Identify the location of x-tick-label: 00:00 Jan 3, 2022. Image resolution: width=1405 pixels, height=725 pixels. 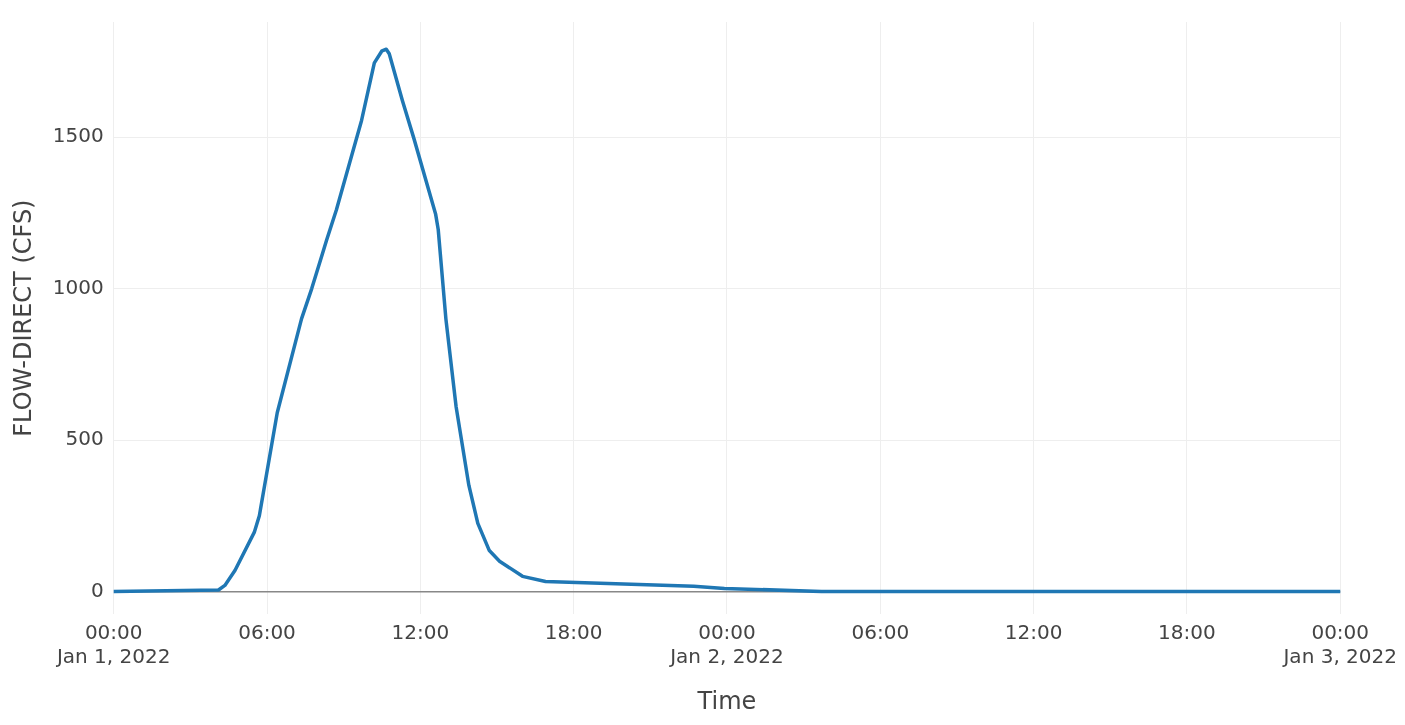
(1339, 644).